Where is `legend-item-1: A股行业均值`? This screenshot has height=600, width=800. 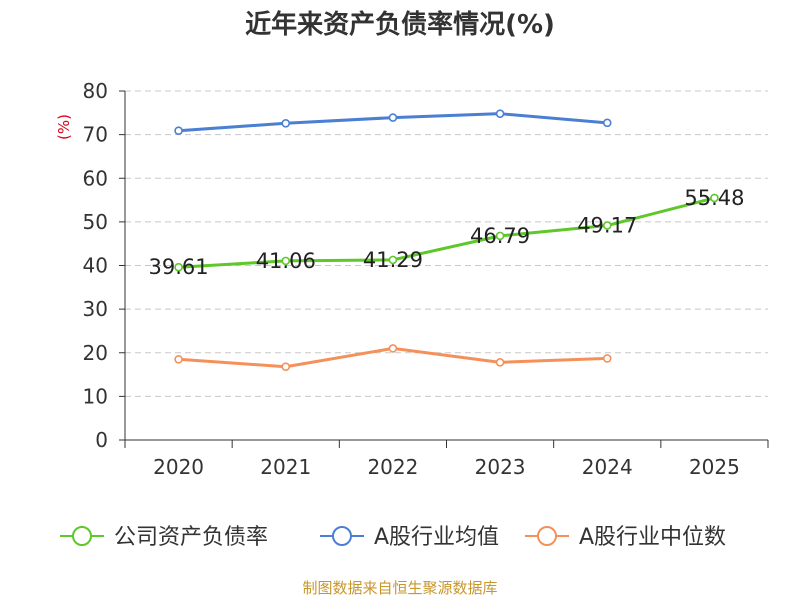 legend-item-1: A股行业均值 is located at coordinates (409, 537).